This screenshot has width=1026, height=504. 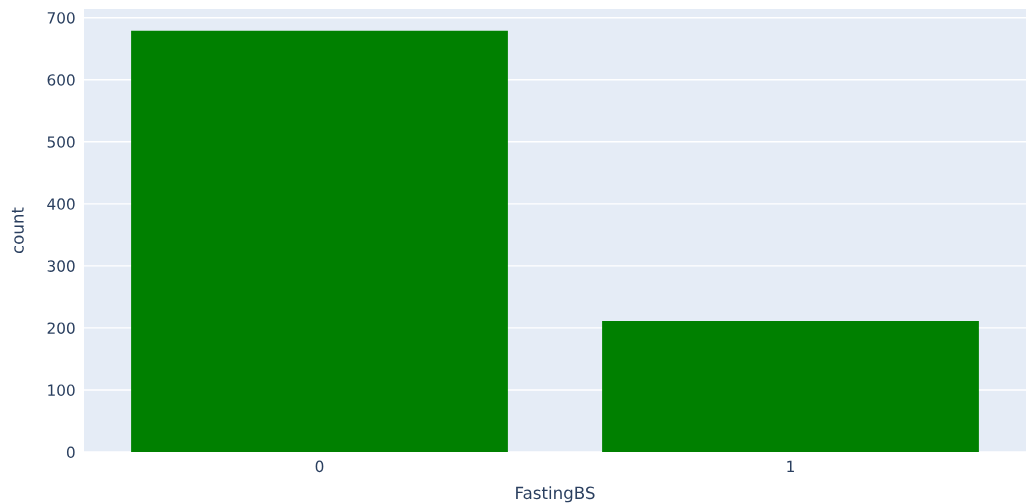 I want to click on y-tick-label: 100, so click(x=61, y=390).